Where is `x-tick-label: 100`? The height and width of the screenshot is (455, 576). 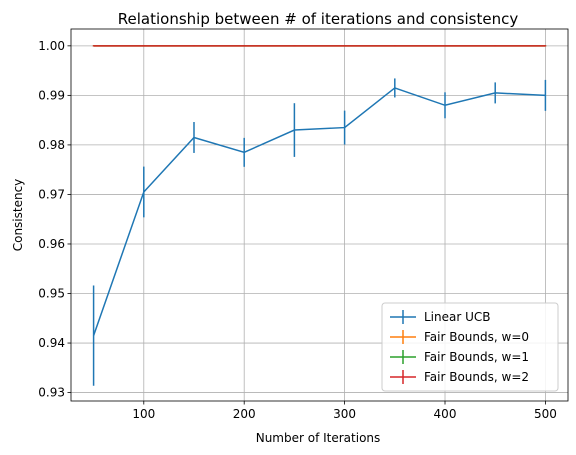 x-tick-label: 100 is located at coordinates (143, 414).